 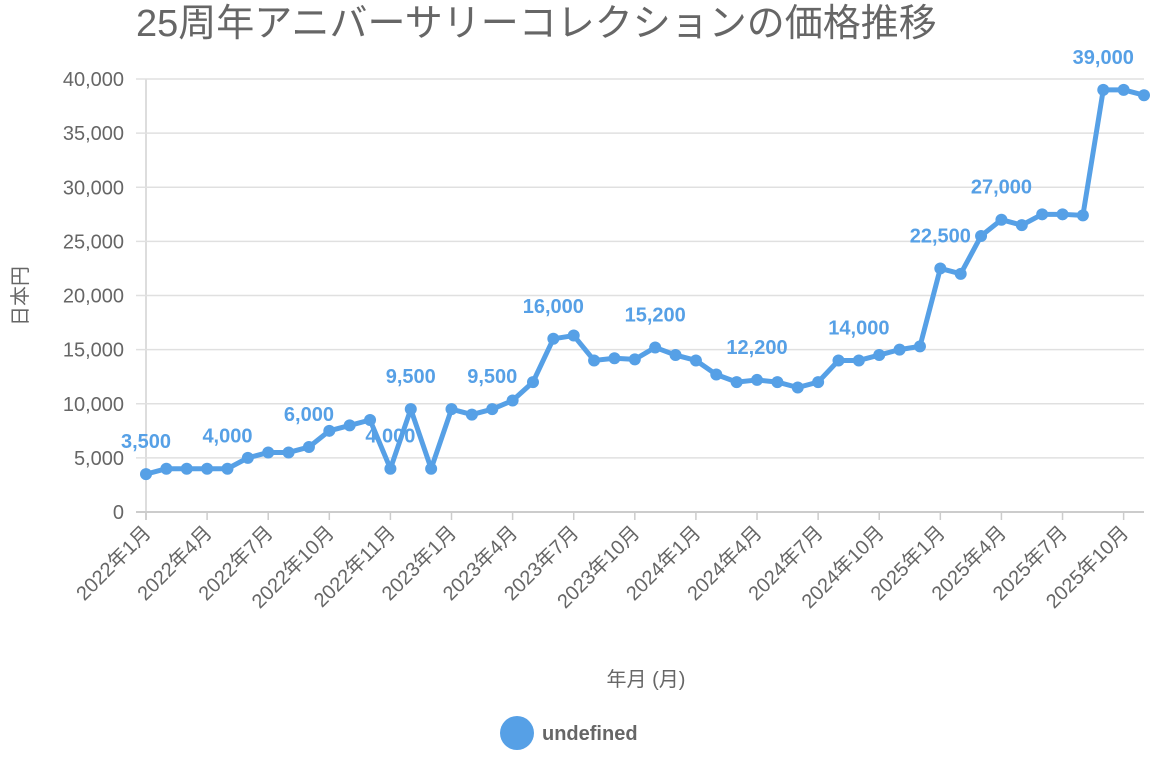 I want to click on y-tick-label: 15,000, so click(x=93, y=351).